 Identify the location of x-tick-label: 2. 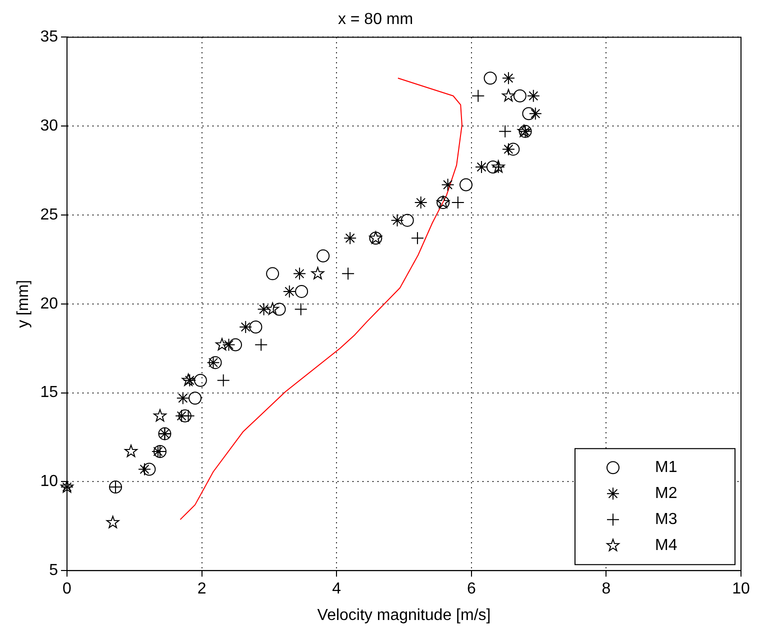
(201, 589).